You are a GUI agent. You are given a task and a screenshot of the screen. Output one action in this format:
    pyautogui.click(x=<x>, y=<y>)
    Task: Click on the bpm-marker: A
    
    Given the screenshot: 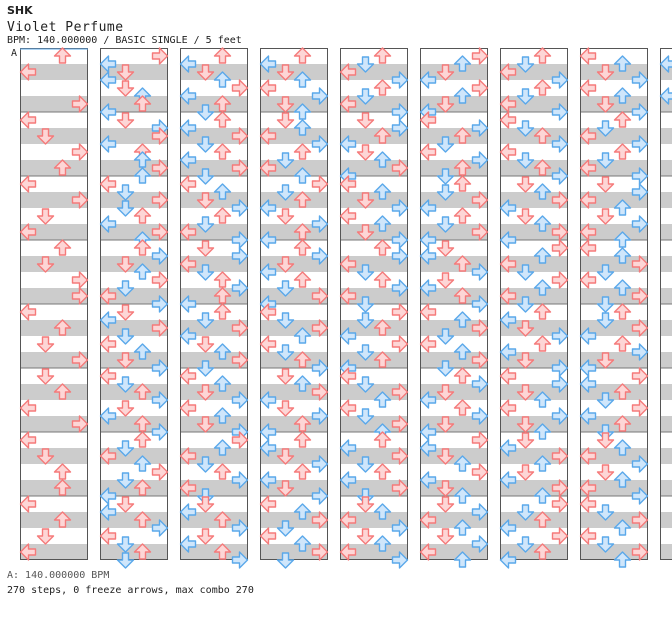 What is the action you would take?
    pyautogui.click(x=14, y=53)
    